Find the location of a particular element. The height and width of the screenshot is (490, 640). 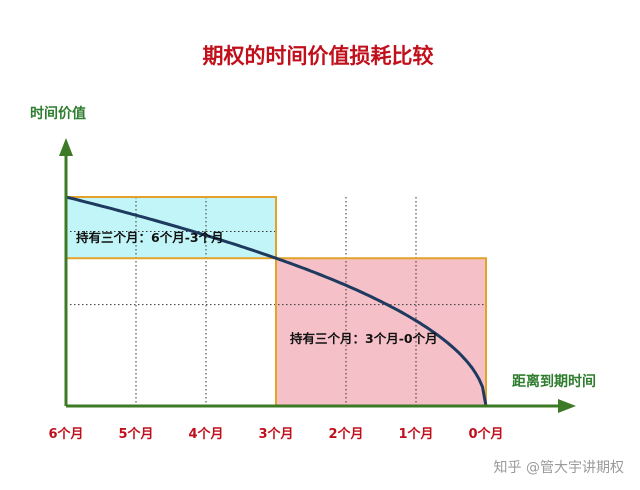

region-3m-to-0m is located at coordinates (381, 332).